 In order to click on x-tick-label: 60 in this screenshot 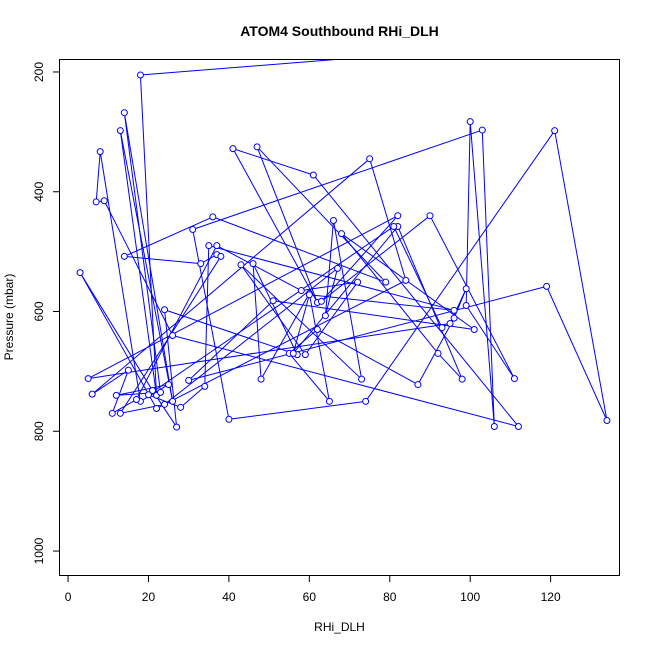, I will do `click(310, 597)`.